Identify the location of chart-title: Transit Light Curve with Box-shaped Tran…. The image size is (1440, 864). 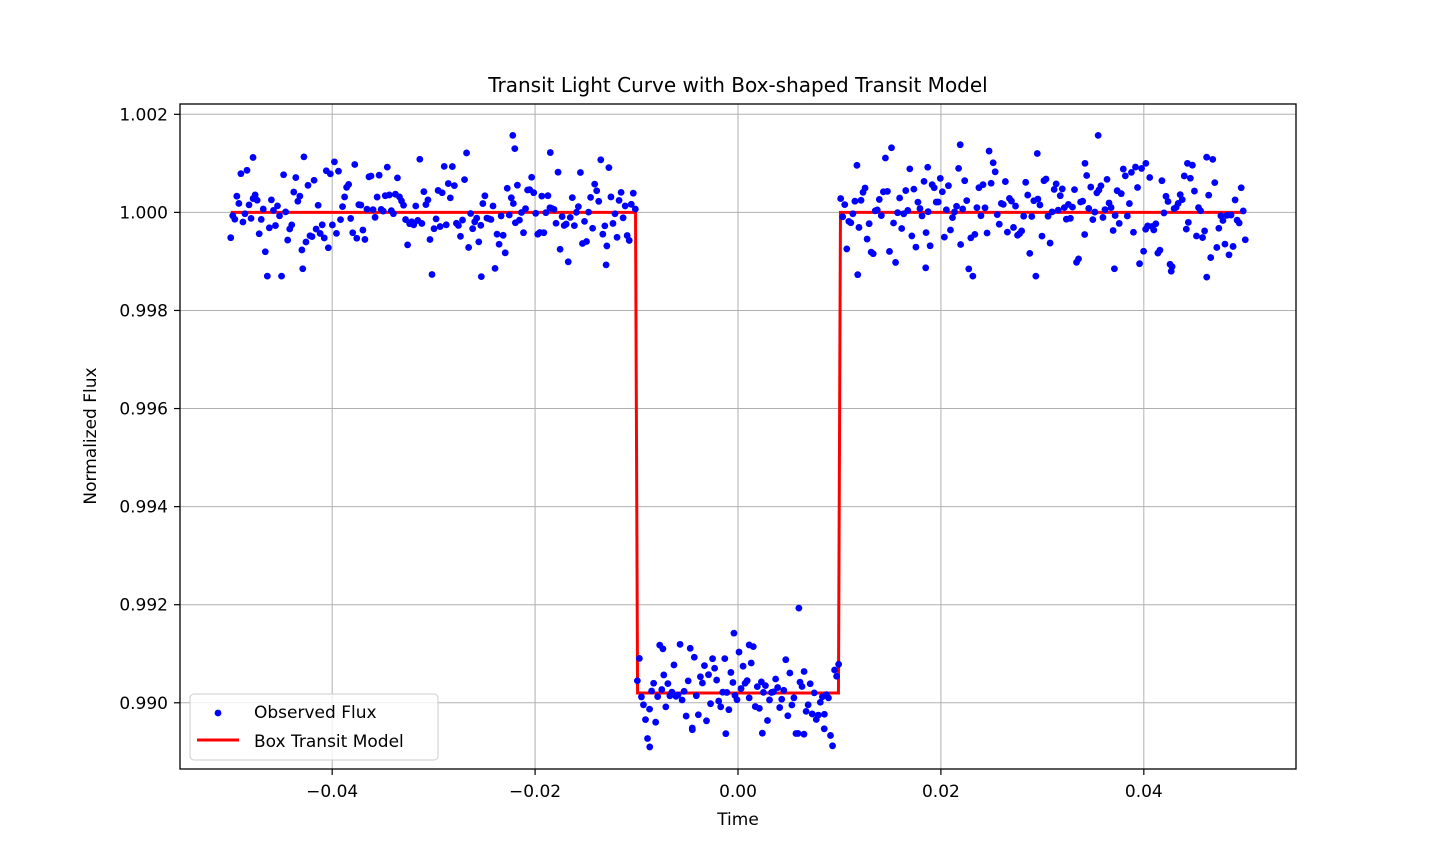
(737, 85).